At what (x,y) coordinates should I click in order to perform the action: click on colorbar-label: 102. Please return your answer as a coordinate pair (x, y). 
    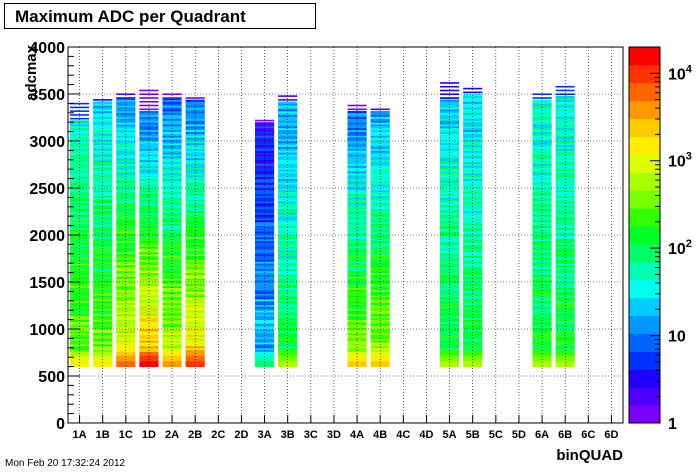
    Looking at the image, I should click on (680, 248).